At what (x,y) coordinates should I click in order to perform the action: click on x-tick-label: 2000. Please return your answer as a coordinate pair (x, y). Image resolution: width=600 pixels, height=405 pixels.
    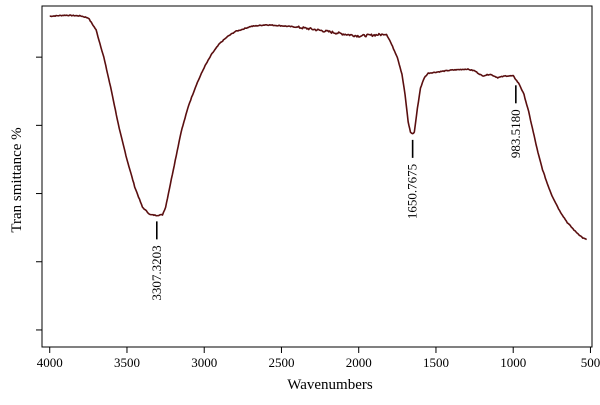
    Looking at the image, I should click on (359, 362).